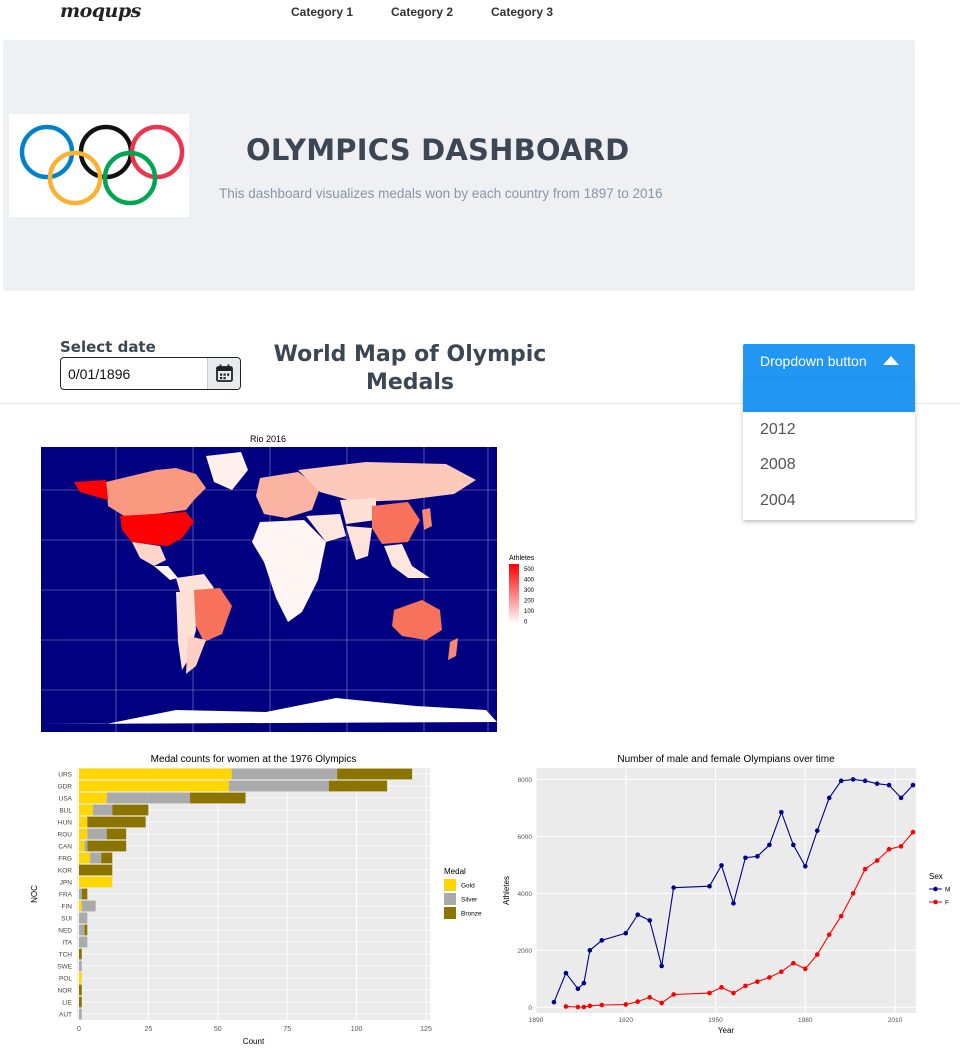 The width and height of the screenshot is (960, 1060). I want to click on bar-category-label: LIE, so click(67, 1003).